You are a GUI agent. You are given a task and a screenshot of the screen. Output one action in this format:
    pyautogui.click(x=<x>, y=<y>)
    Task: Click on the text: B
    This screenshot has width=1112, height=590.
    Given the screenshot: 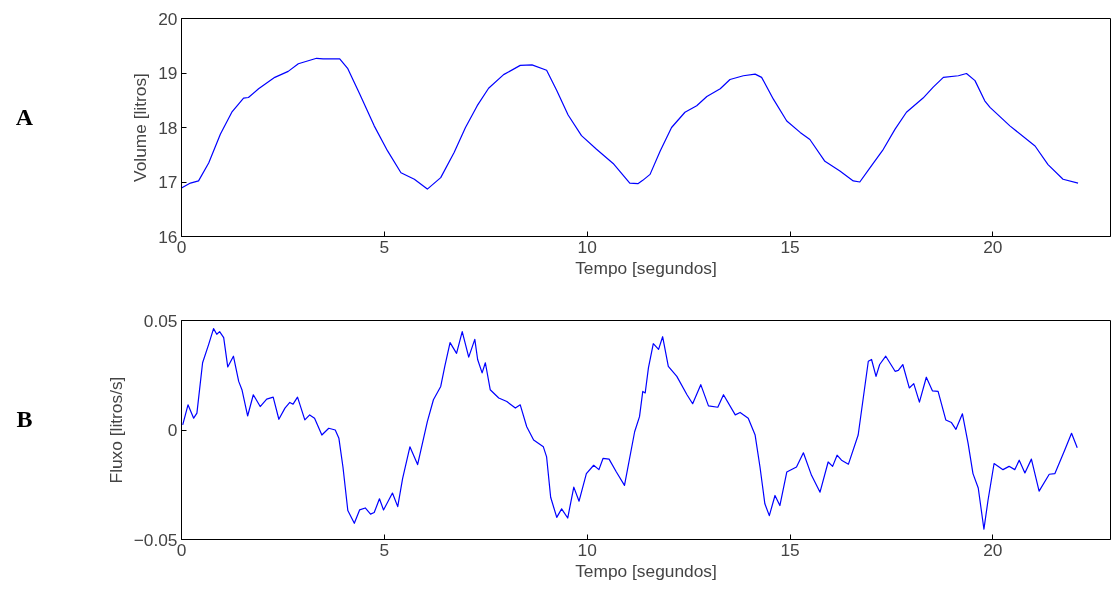 What is the action you would take?
    pyautogui.click(x=24, y=419)
    